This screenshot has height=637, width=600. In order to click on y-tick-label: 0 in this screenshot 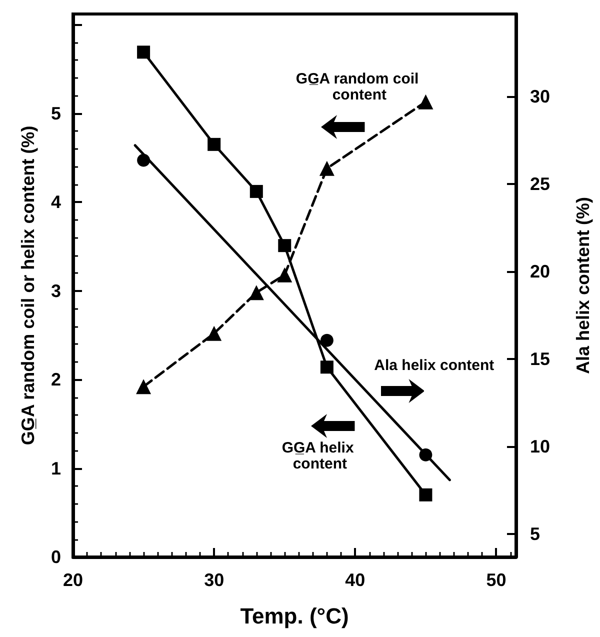, I will do `click(55, 557)`.